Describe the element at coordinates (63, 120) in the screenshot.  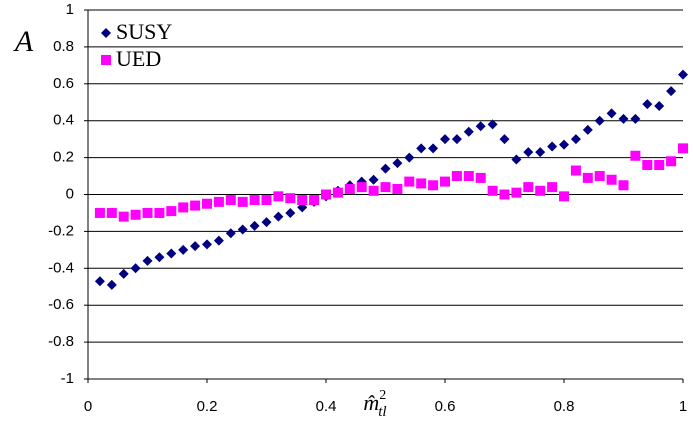
I see `y-tick-label: 0.4` at that location.